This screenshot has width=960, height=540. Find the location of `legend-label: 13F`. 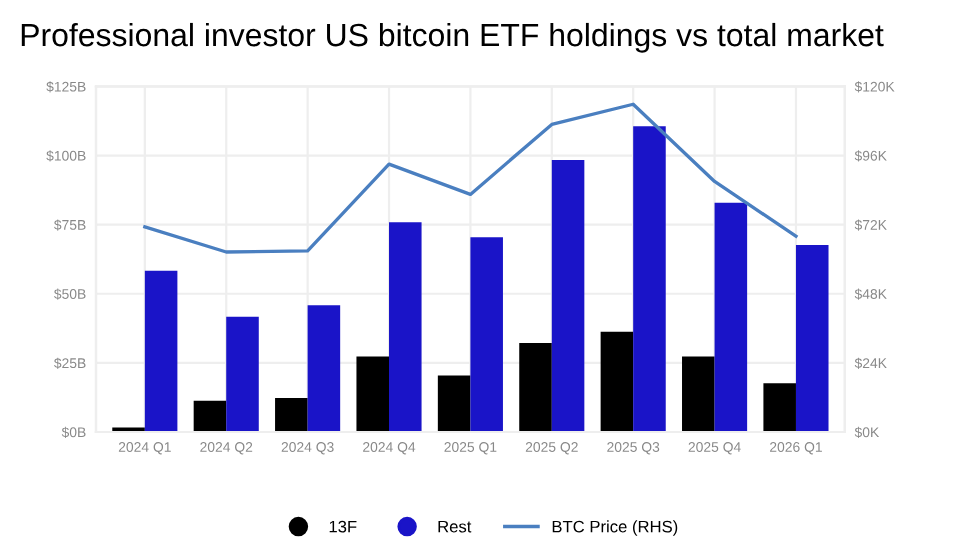

legend-label: 13F is located at coordinates (343, 526).